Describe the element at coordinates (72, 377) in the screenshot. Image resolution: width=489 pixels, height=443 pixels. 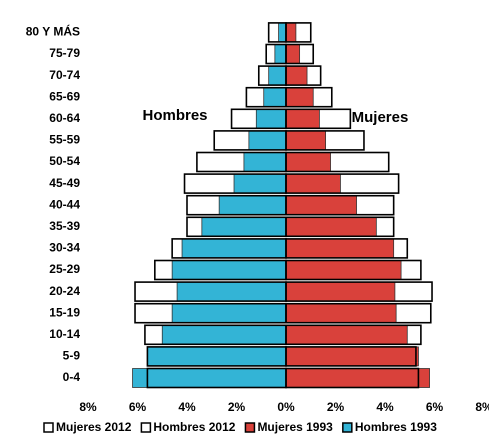
I see `y-tick-label: 0-4` at that location.